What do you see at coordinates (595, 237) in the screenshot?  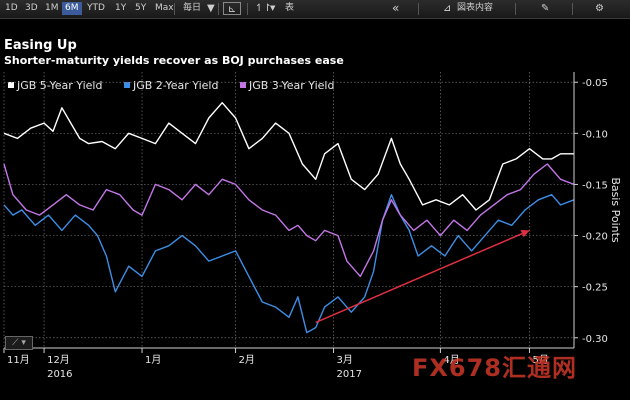 I see `y-tick-label: -0.20` at bounding box center [595, 237].